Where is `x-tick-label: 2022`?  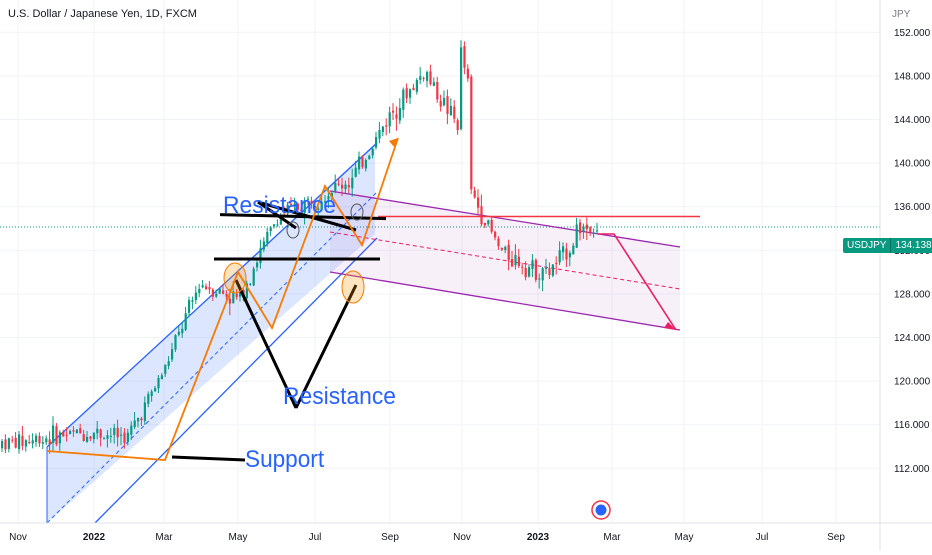
x-tick-label: 2022 is located at coordinates (94, 537).